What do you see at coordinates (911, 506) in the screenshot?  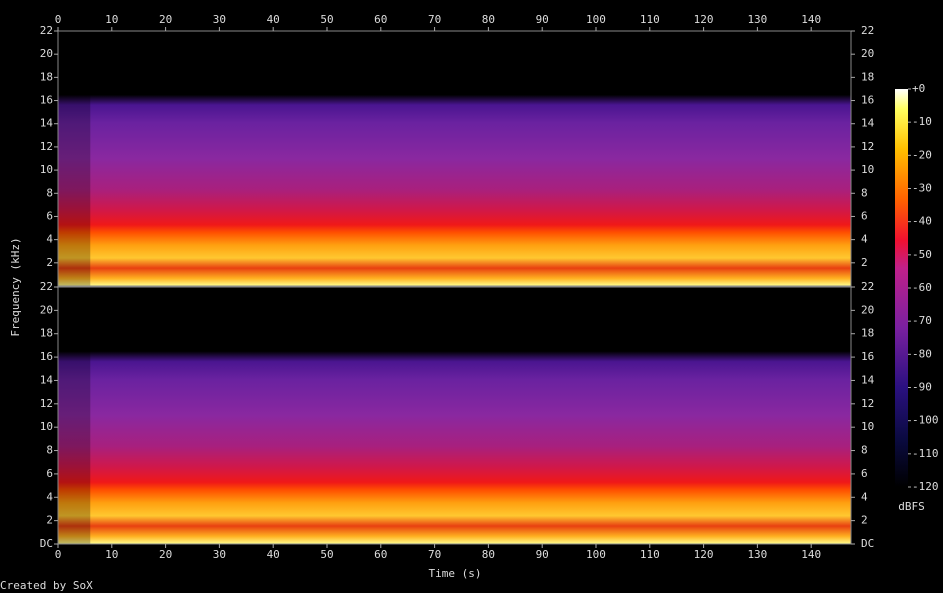 I see `colorbar-label: dBFS` at bounding box center [911, 506].